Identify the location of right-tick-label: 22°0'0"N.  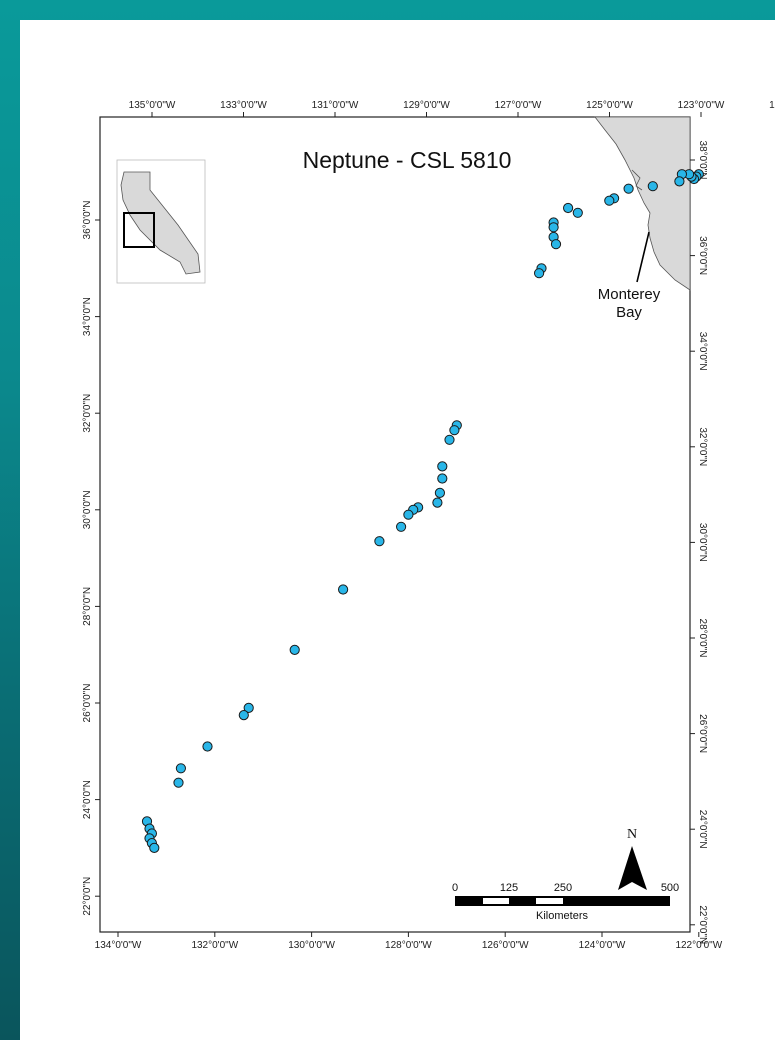
(702, 924).